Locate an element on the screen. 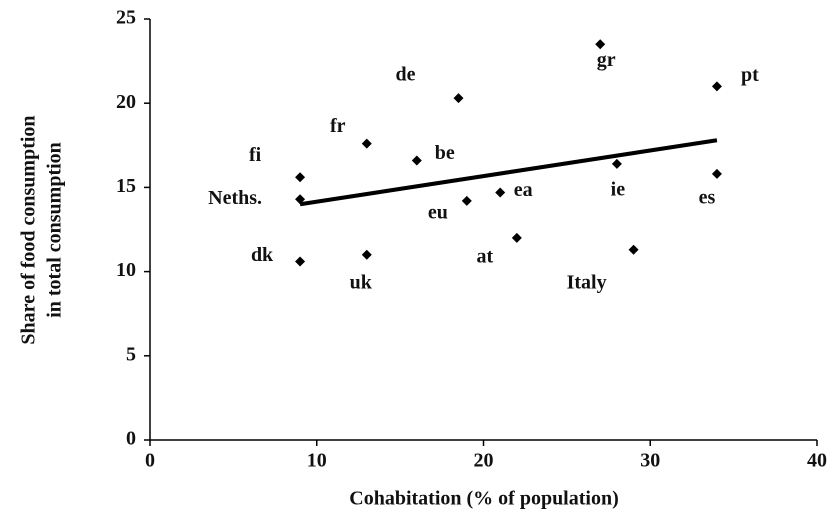 The image size is (833, 522). point-label: be is located at coordinates (445, 153).